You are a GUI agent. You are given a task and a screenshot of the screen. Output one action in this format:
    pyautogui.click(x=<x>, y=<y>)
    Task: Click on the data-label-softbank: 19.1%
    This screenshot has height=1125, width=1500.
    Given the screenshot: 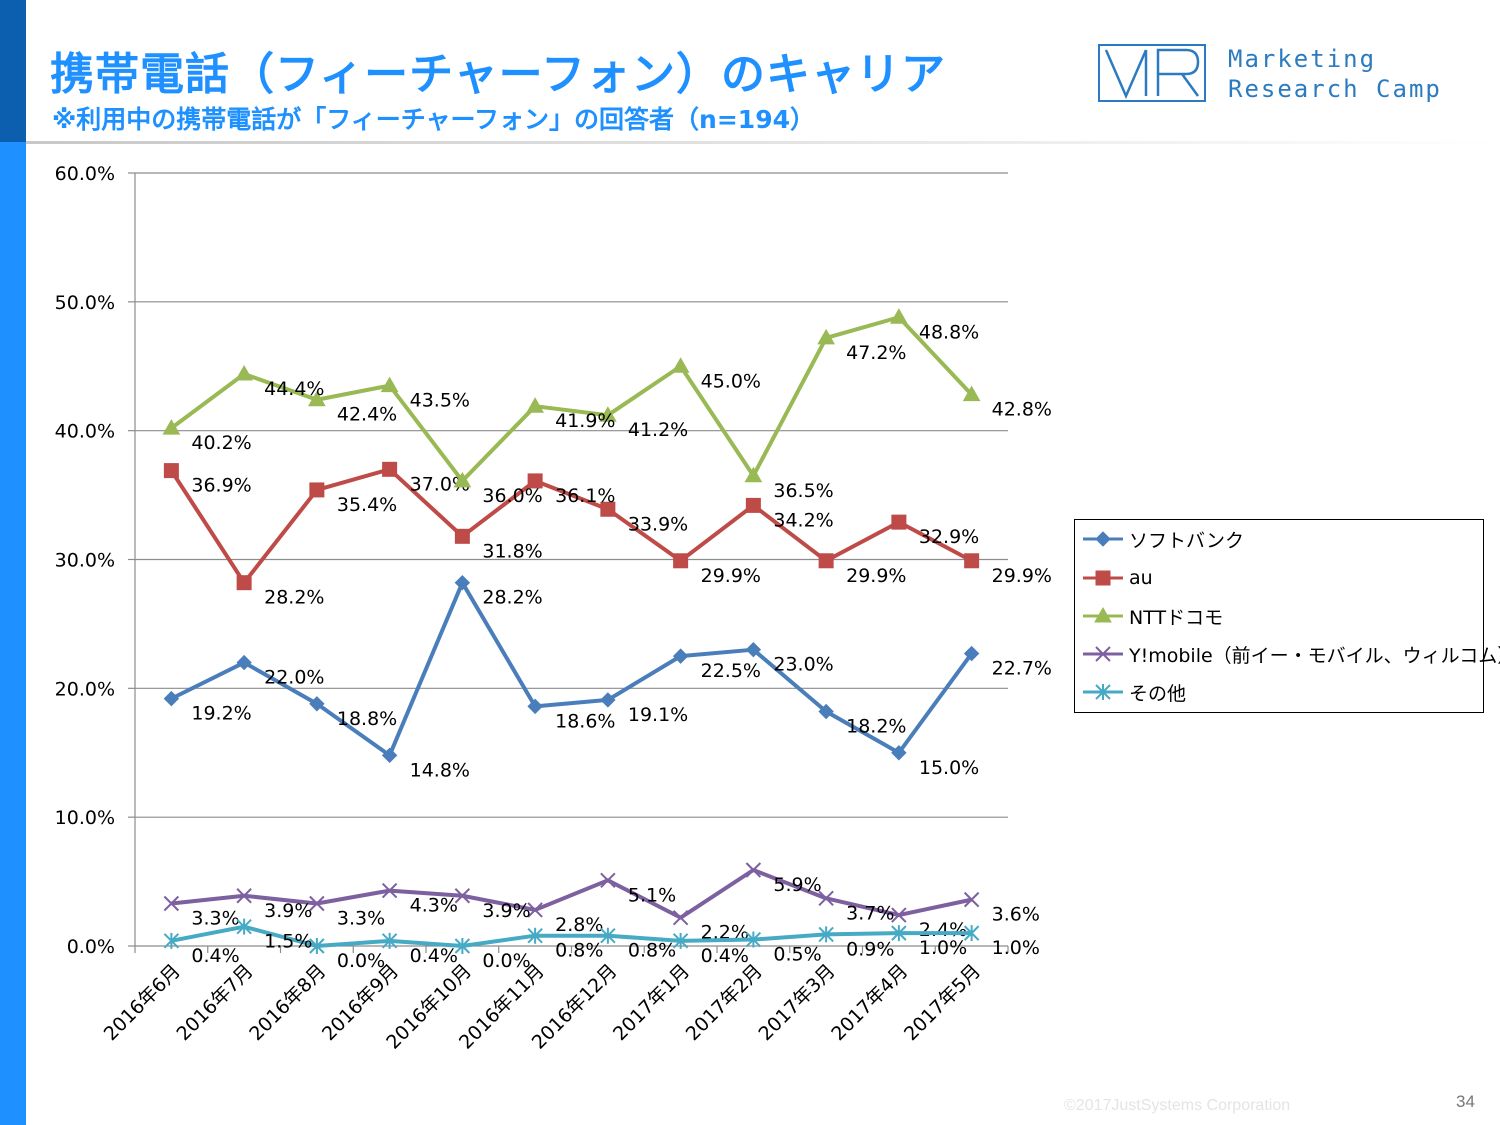 What is the action you would take?
    pyautogui.click(x=658, y=715)
    